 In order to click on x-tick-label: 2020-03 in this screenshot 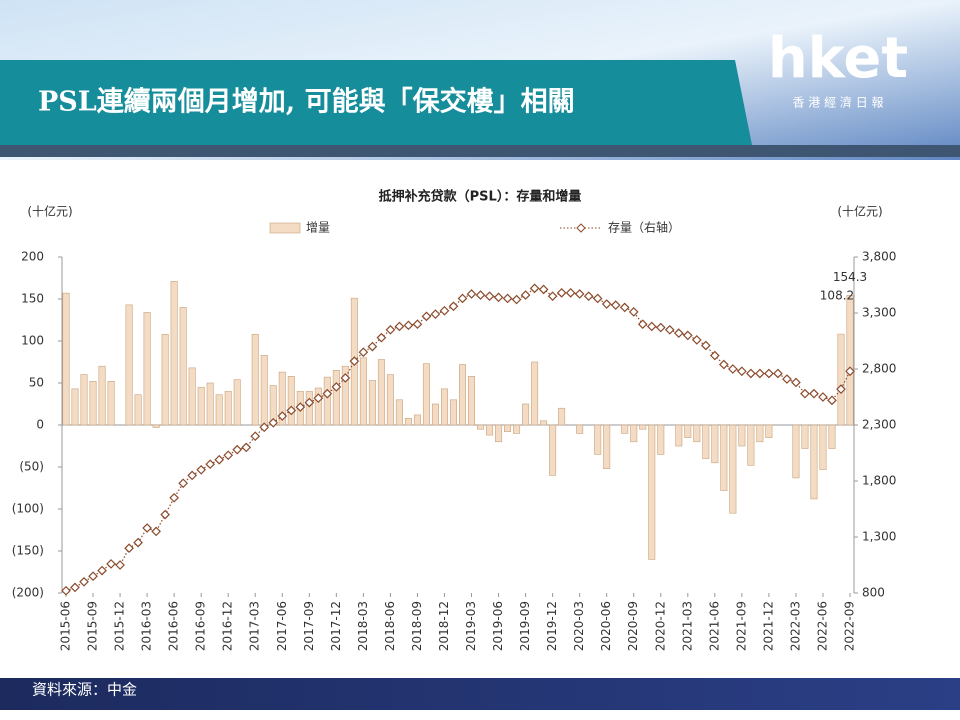, I will do `click(579, 626)`.